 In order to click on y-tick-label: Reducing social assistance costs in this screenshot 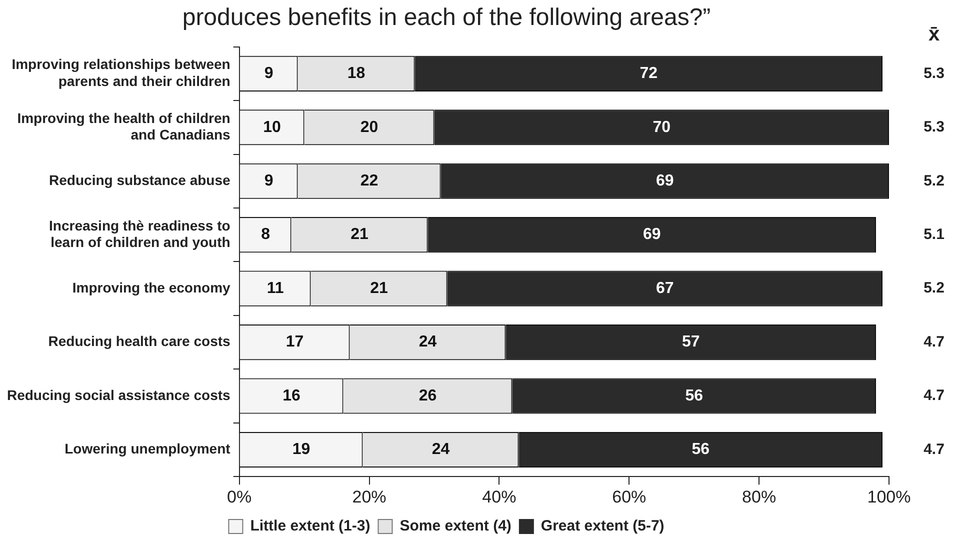, I will do `click(118, 394)`.